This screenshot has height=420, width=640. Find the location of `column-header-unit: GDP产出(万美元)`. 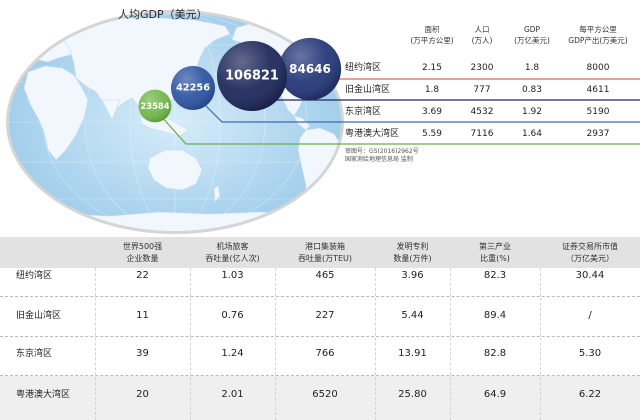

column-header-unit: GDP产出(万美元) is located at coordinates (598, 40).